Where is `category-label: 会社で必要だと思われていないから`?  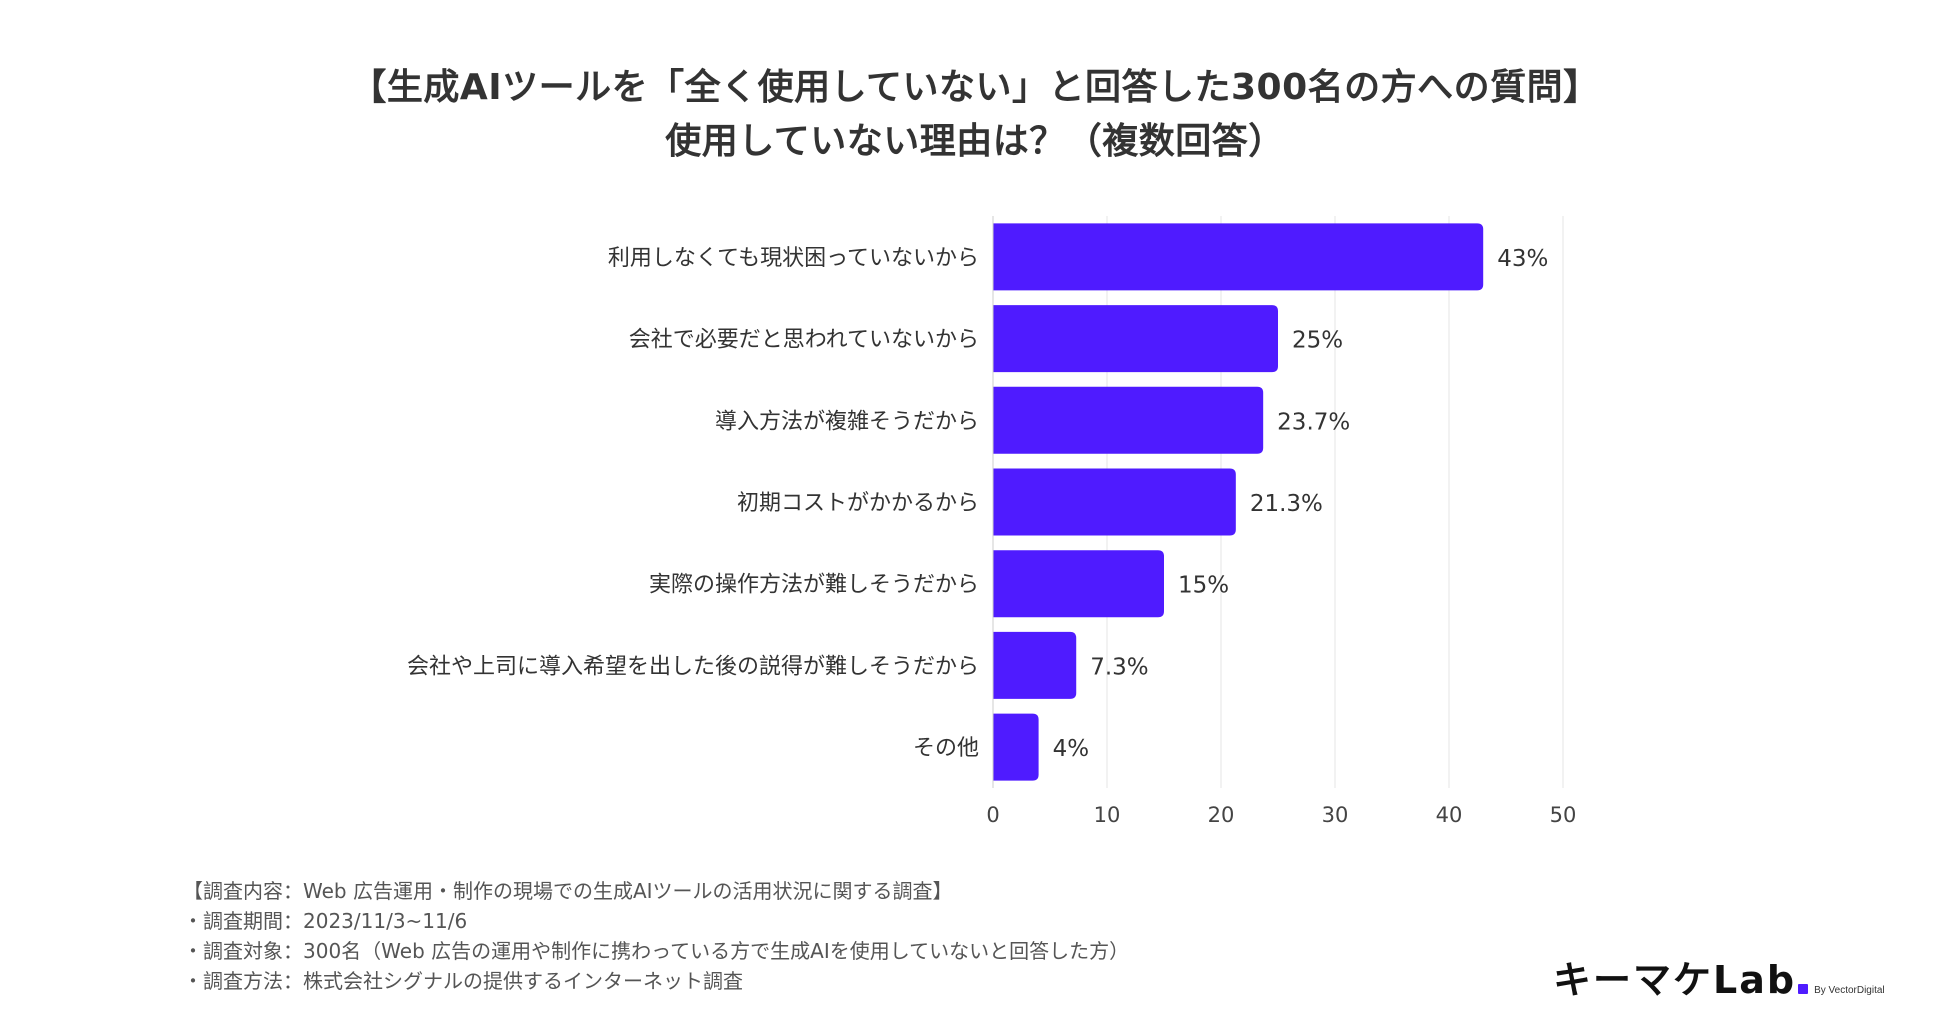 category-label: 会社で必要だと思われていないから is located at coordinates (804, 340).